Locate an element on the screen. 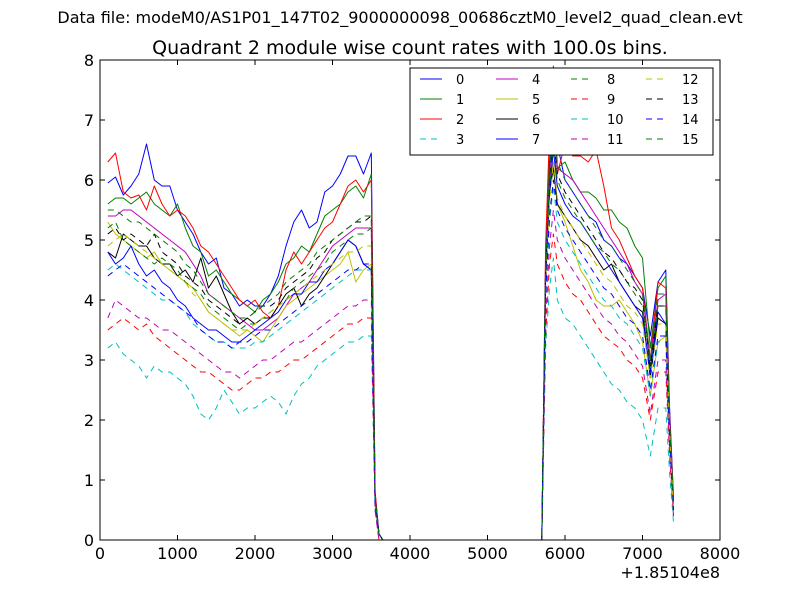 Image resolution: width=800 pixels, height=600 pixels. y-tick-label: 8 is located at coordinates (89, 60).